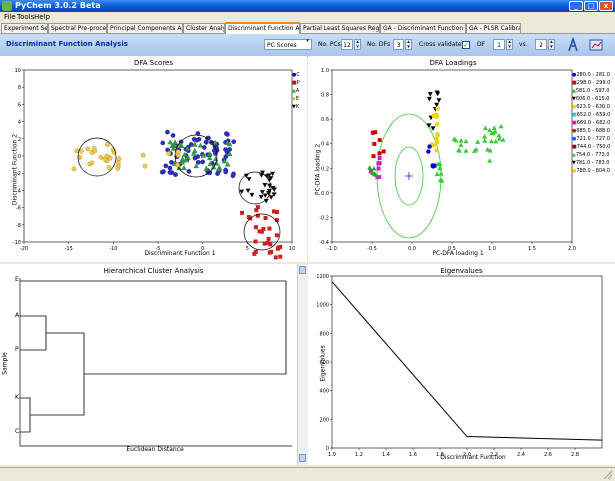 The width and height of the screenshot is (615, 481). What do you see at coordinates (509, 44) in the screenshot?
I see `df-spinner: ▴ ▾` at bounding box center [509, 44].